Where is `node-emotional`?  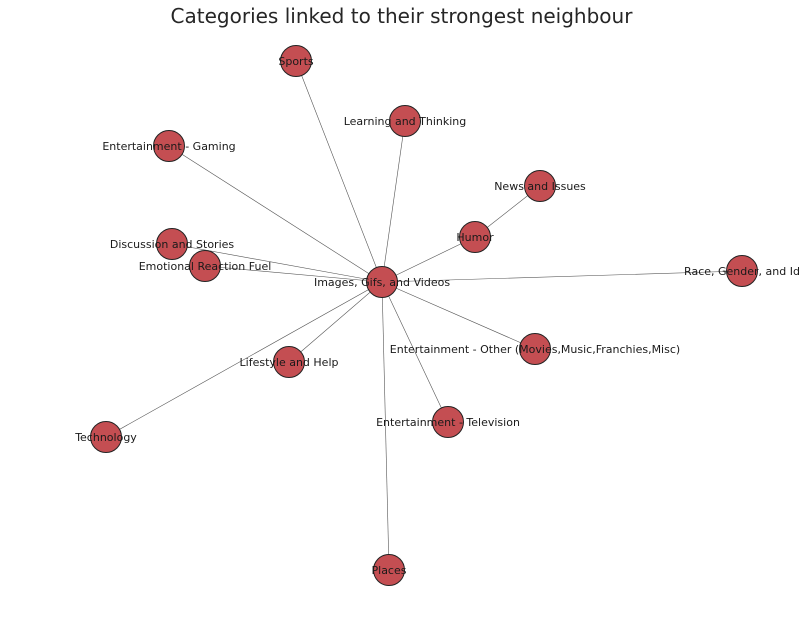 node-emotional is located at coordinates (205, 266).